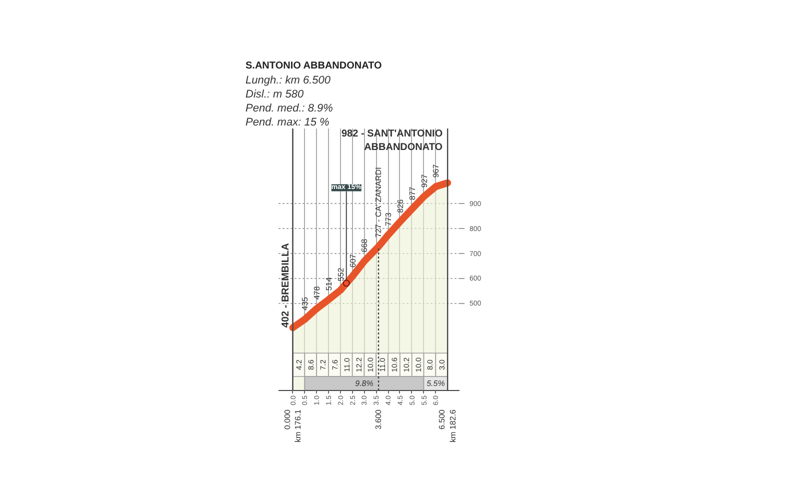 The image size is (800, 484). I want to click on text: Lungh.: km 6.500, so click(289, 80).